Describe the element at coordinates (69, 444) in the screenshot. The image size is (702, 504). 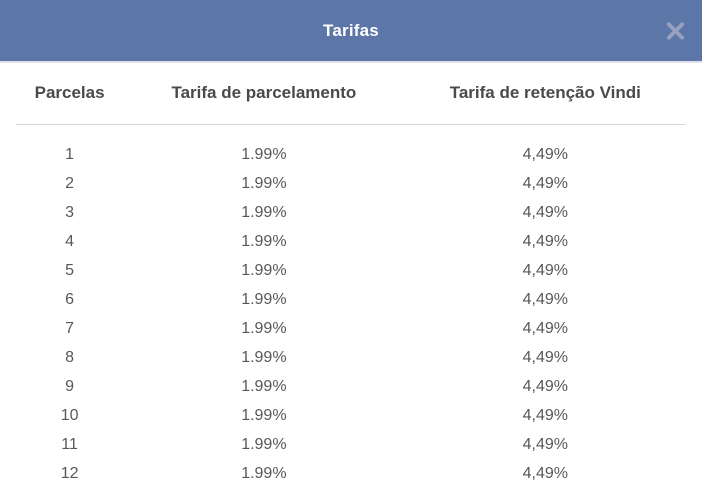
I see `table-cell: 11` at that location.